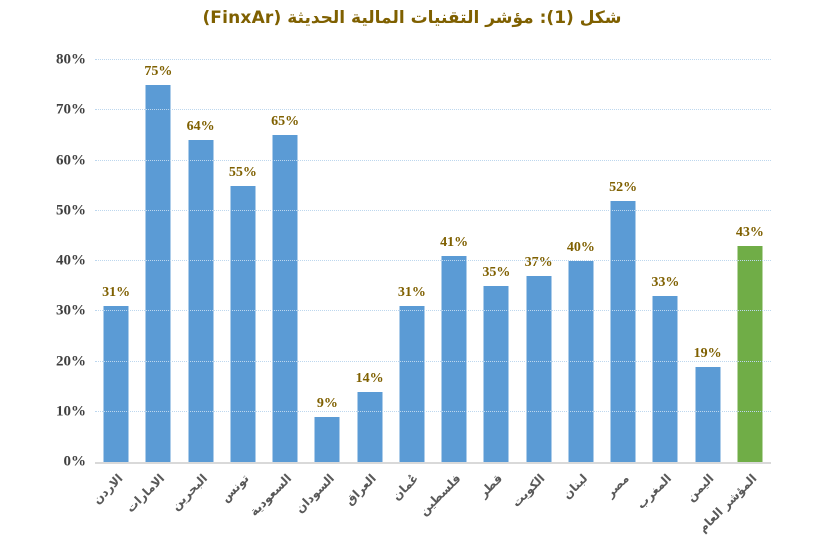 The width and height of the screenshot is (824, 557). What do you see at coordinates (454, 242) in the screenshot?
I see `bar-value-label: 41%` at bounding box center [454, 242].